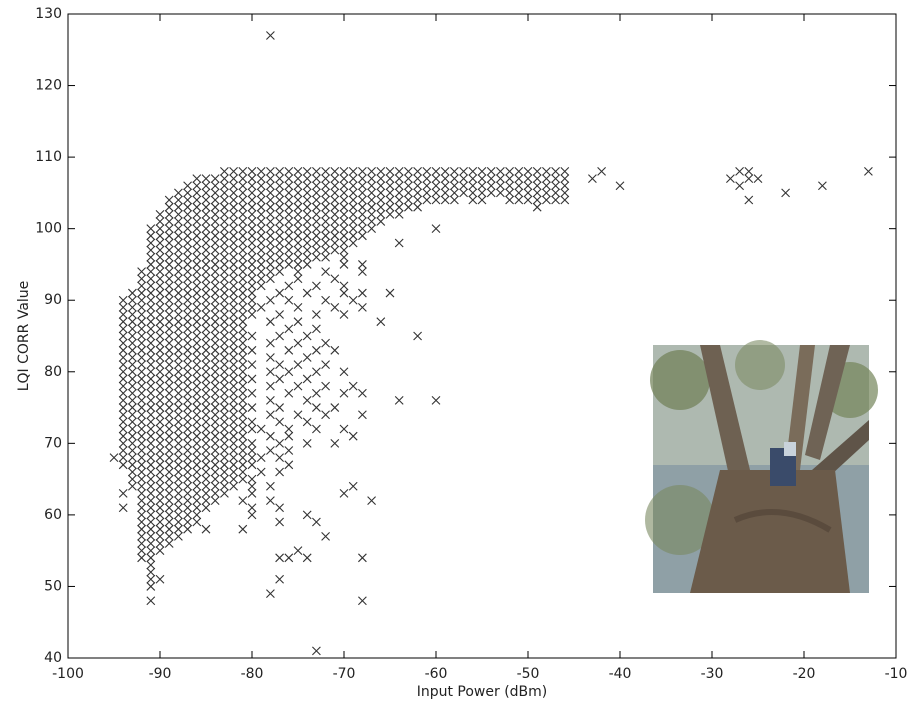 The width and height of the screenshot is (907, 708). What do you see at coordinates (620, 674) in the screenshot?
I see `x-tick-label: -40` at bounding box center [620, 674].